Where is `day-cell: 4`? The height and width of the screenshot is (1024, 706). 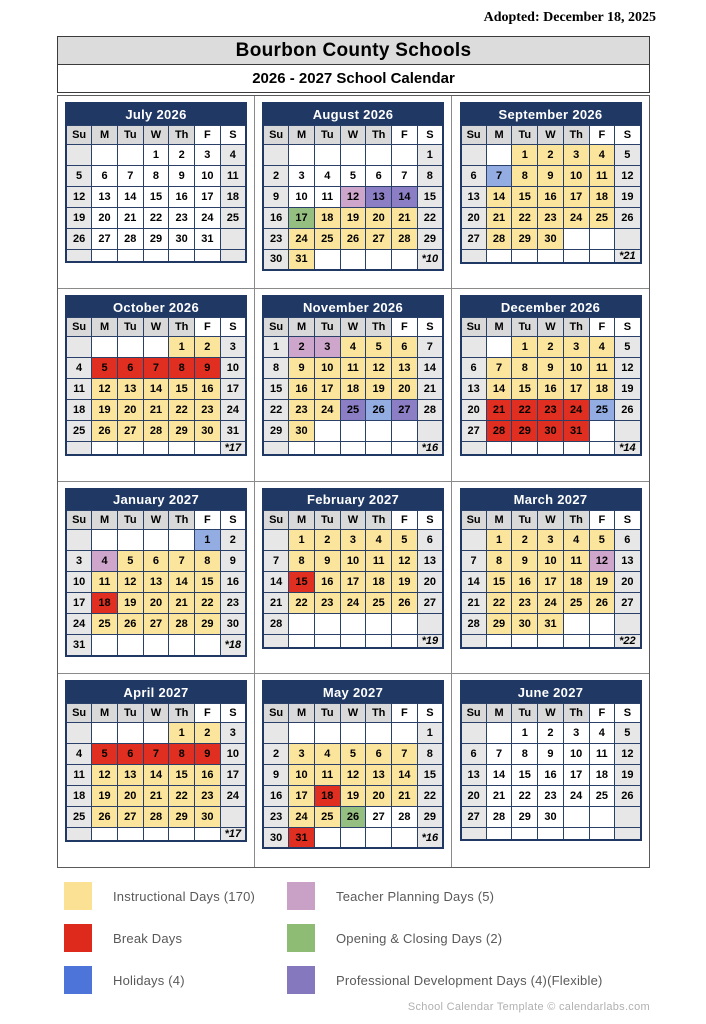
day-cell: 4 is located at coordinates (327, 175).